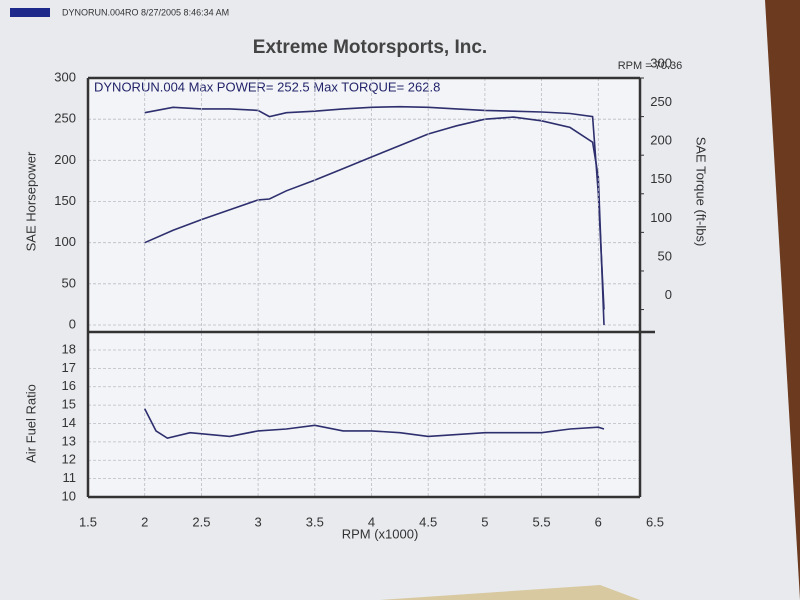  I want to click on y-tick-label: 11, so click(70, 477).